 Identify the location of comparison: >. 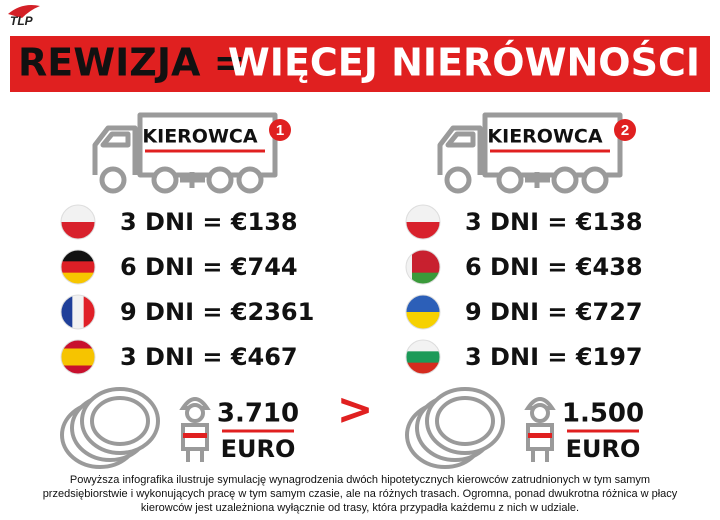
(355, 409).